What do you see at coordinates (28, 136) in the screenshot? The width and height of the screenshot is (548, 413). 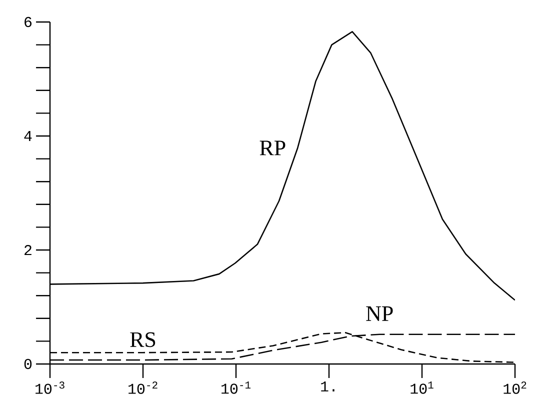 I see `y-tick-label: 4` at bounding box center [28, 136].